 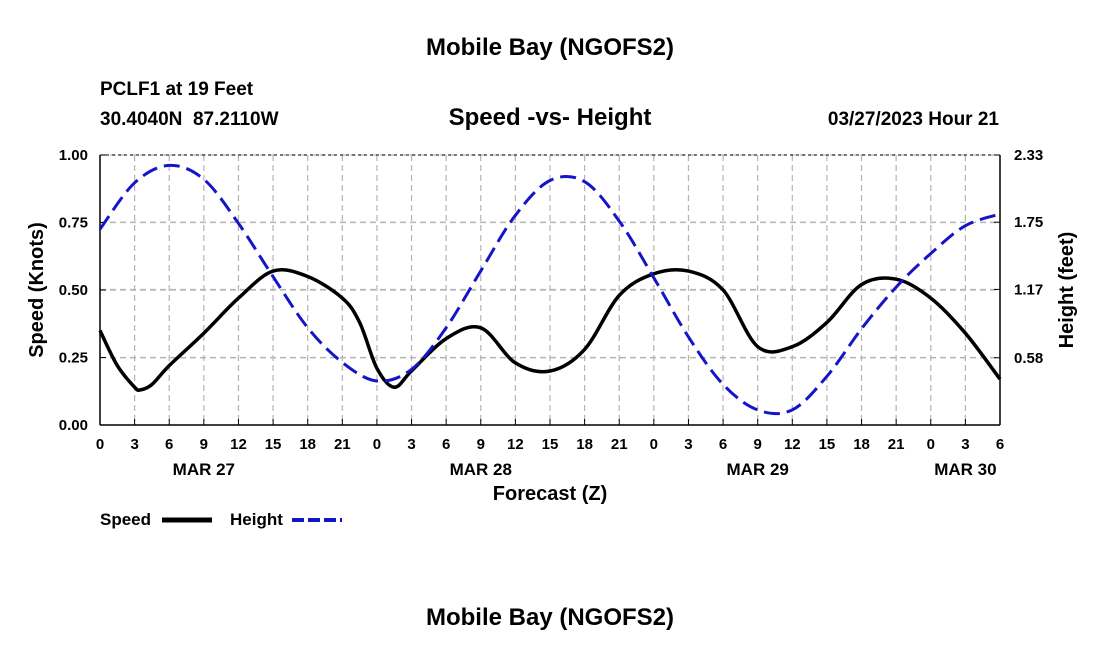 What do you see at coordinates (550, 117) in the screenshot?
I see `chart-title: Speed -vs- Height` at bounding box center [550, 117].